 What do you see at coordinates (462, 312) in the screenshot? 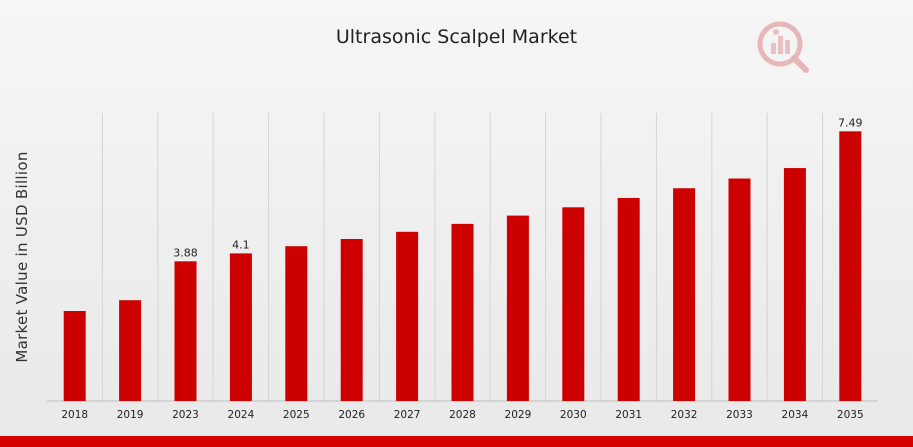
I see `bar-2028` at bounding box center [462, 312].